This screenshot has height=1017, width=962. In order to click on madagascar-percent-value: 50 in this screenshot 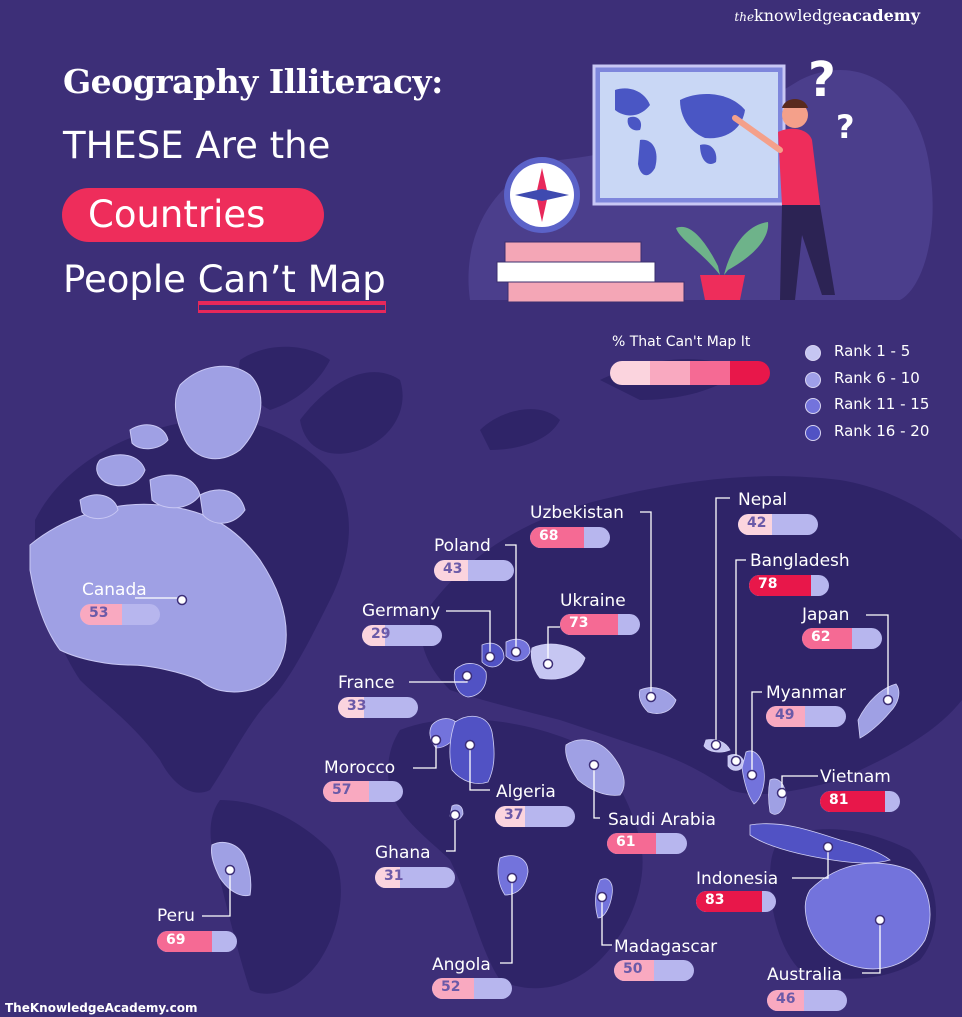, I will do `click(633, 969)`.